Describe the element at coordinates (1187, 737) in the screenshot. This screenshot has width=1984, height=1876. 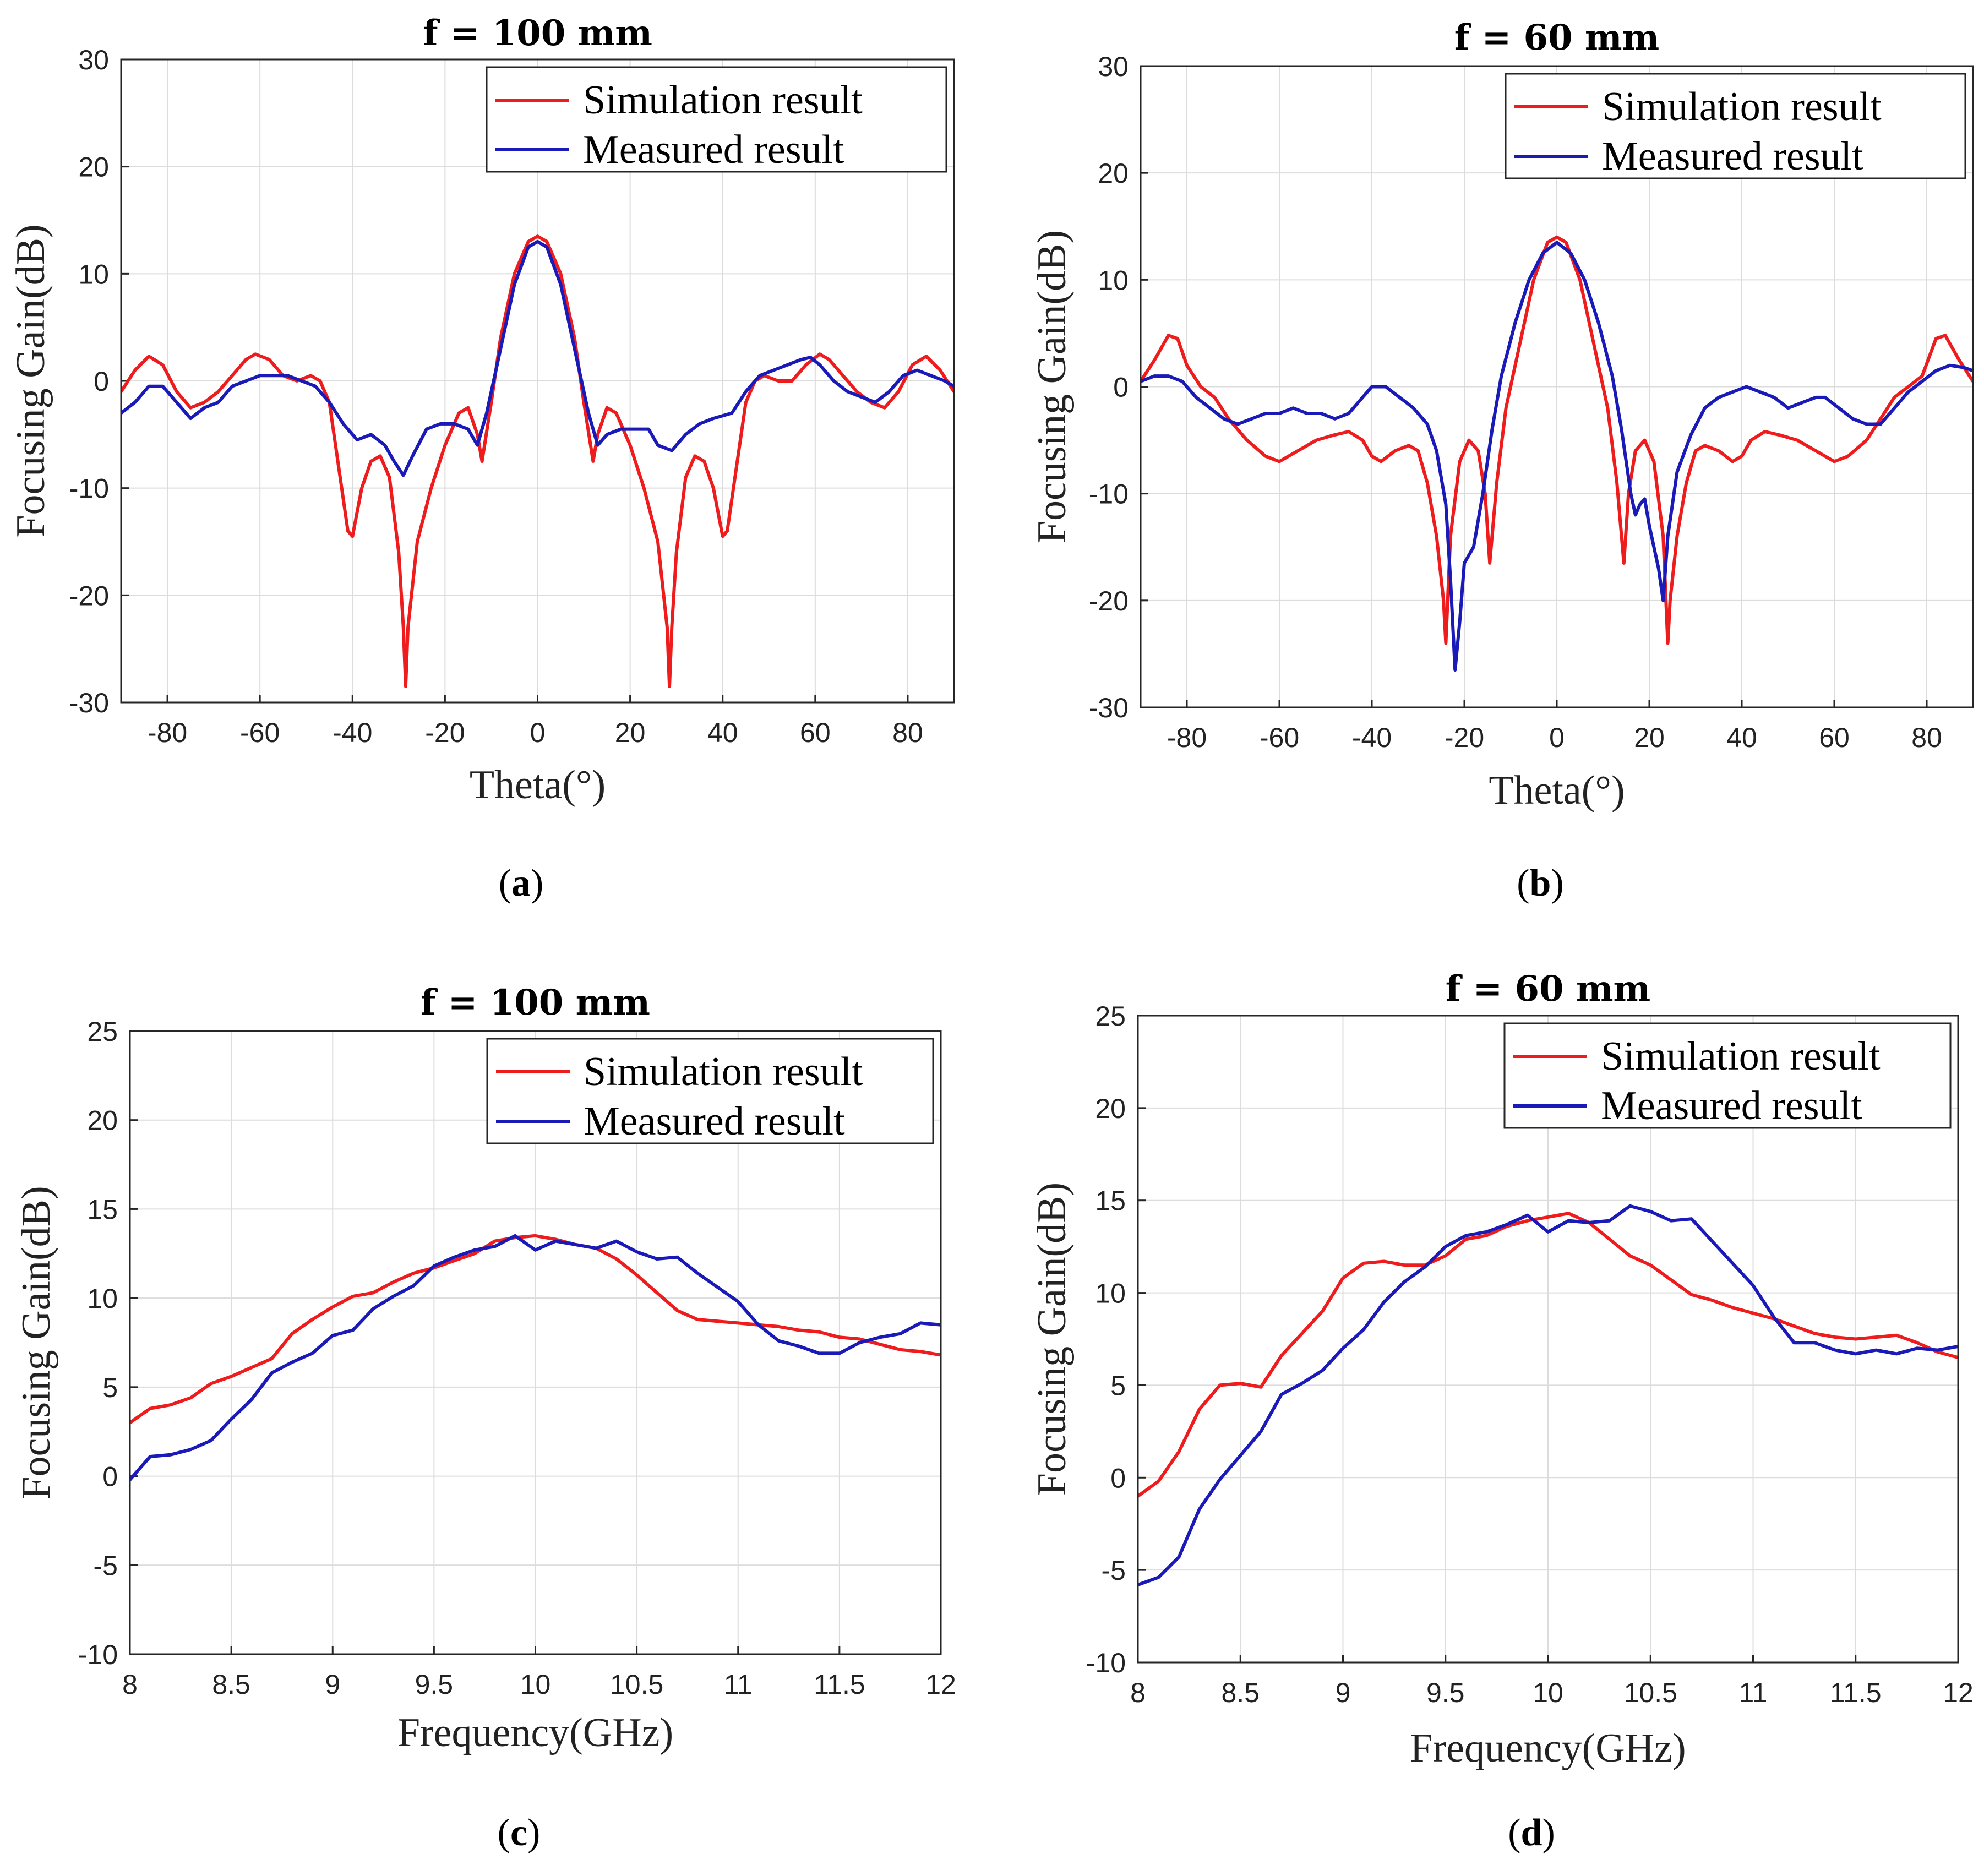
I see `x-tick-label: -80` at that location.